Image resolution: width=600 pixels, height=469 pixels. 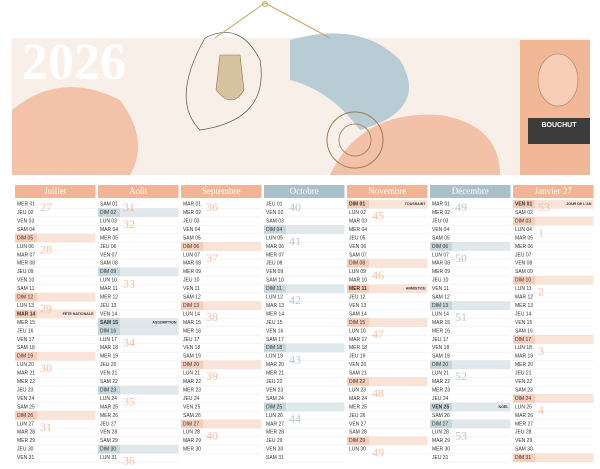 What do you see at coordinates (108, 458) in the screenshot?
I see `day-label: LUN 31` at bounding box center [108, 458].